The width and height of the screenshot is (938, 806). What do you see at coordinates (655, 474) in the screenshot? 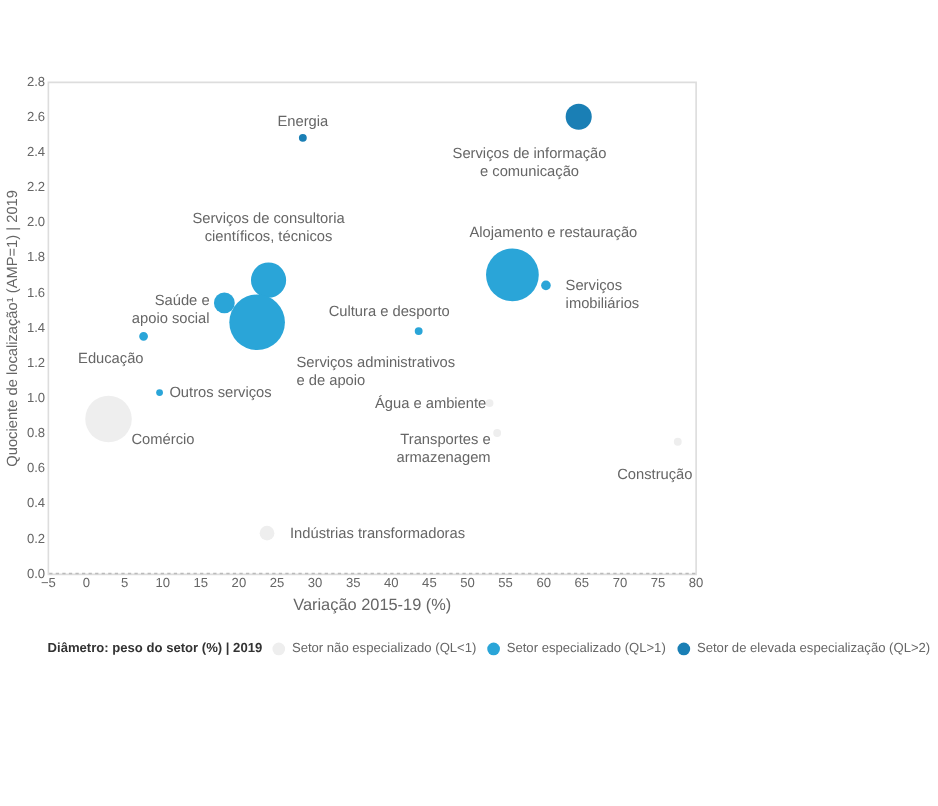
I see `annotation: Construção` at bounding box center [655, 474].